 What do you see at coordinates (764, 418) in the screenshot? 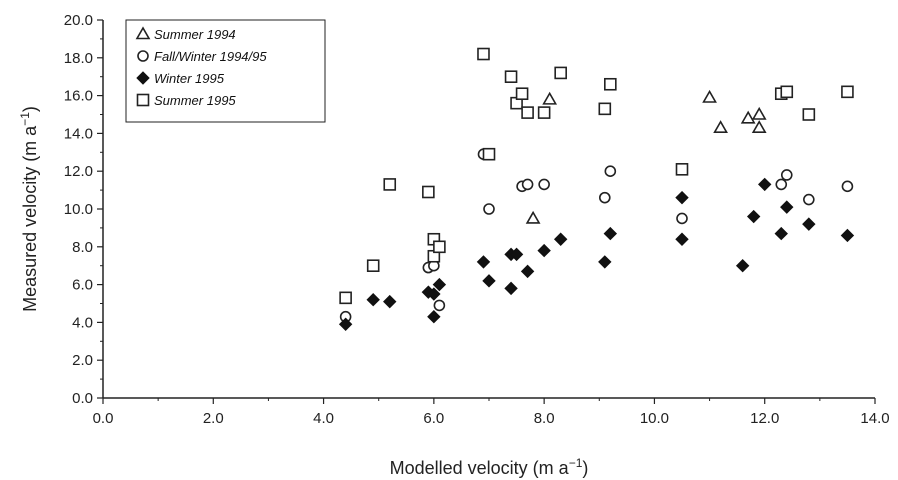
I see `x-tick-label: 12.0` at bounding box center [764, 418].